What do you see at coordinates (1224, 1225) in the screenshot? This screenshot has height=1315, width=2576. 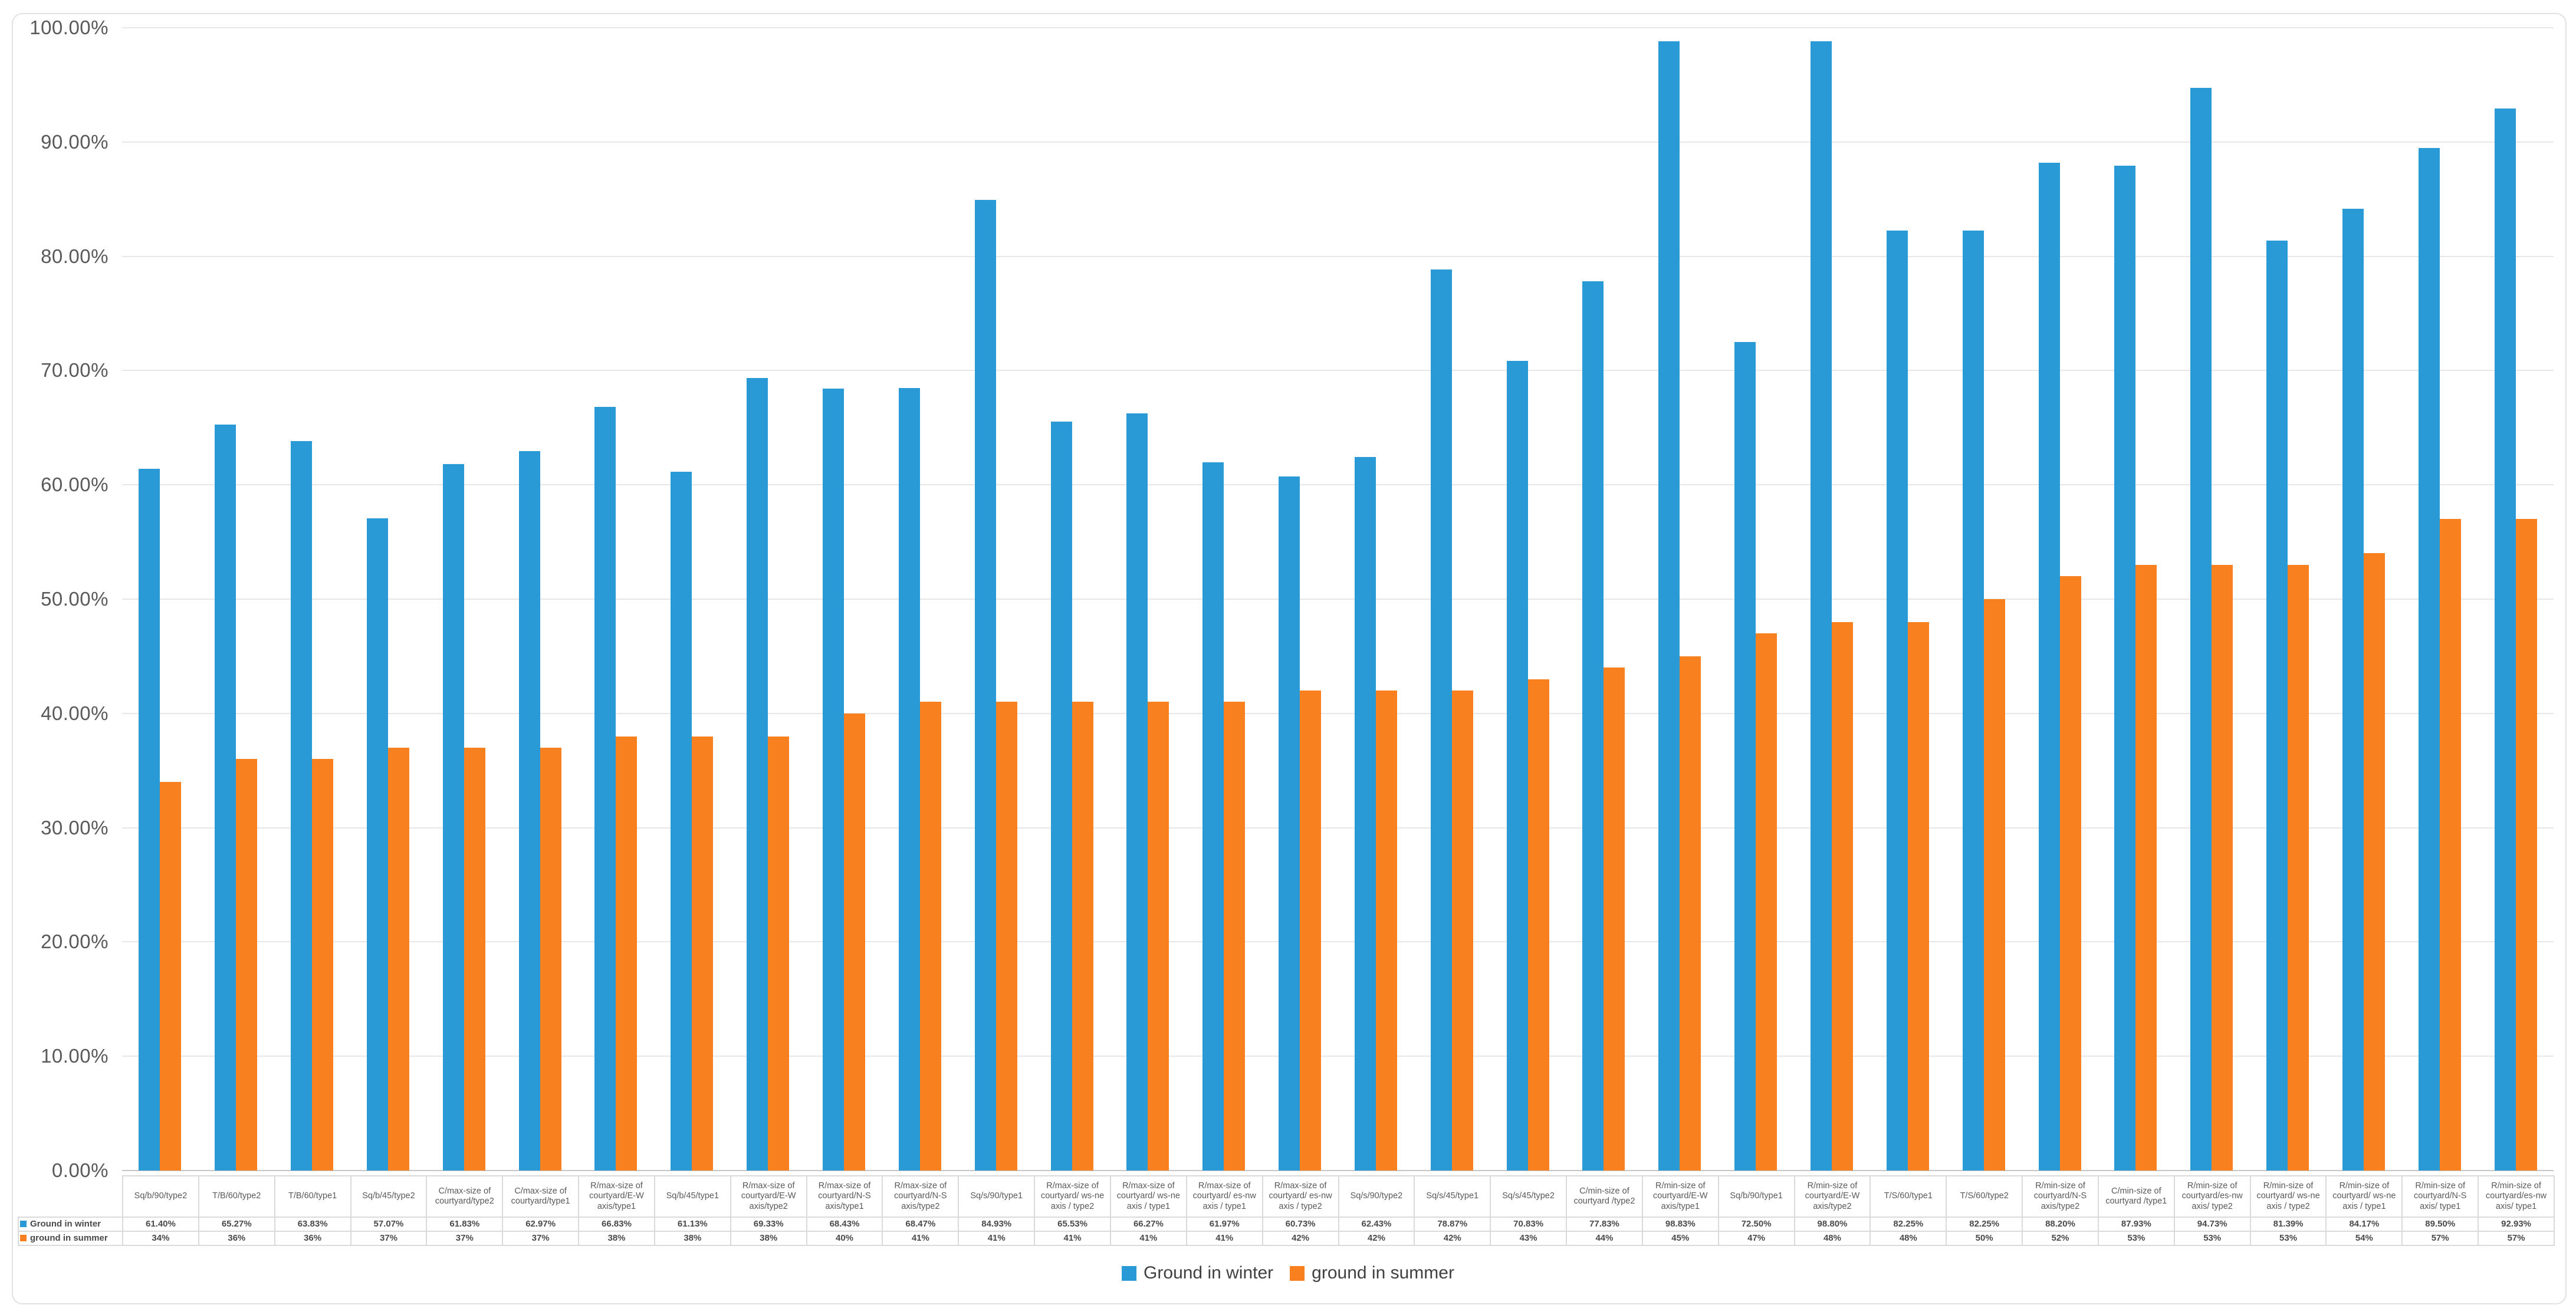 I see `winter-value-cell: 61.97%` at bounding box center [1224, 1225].